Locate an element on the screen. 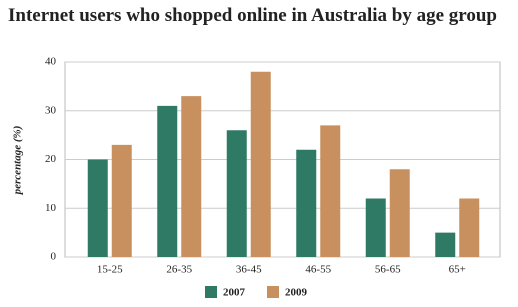  y-tick-label: 10 is located at coordinates (51, 208).